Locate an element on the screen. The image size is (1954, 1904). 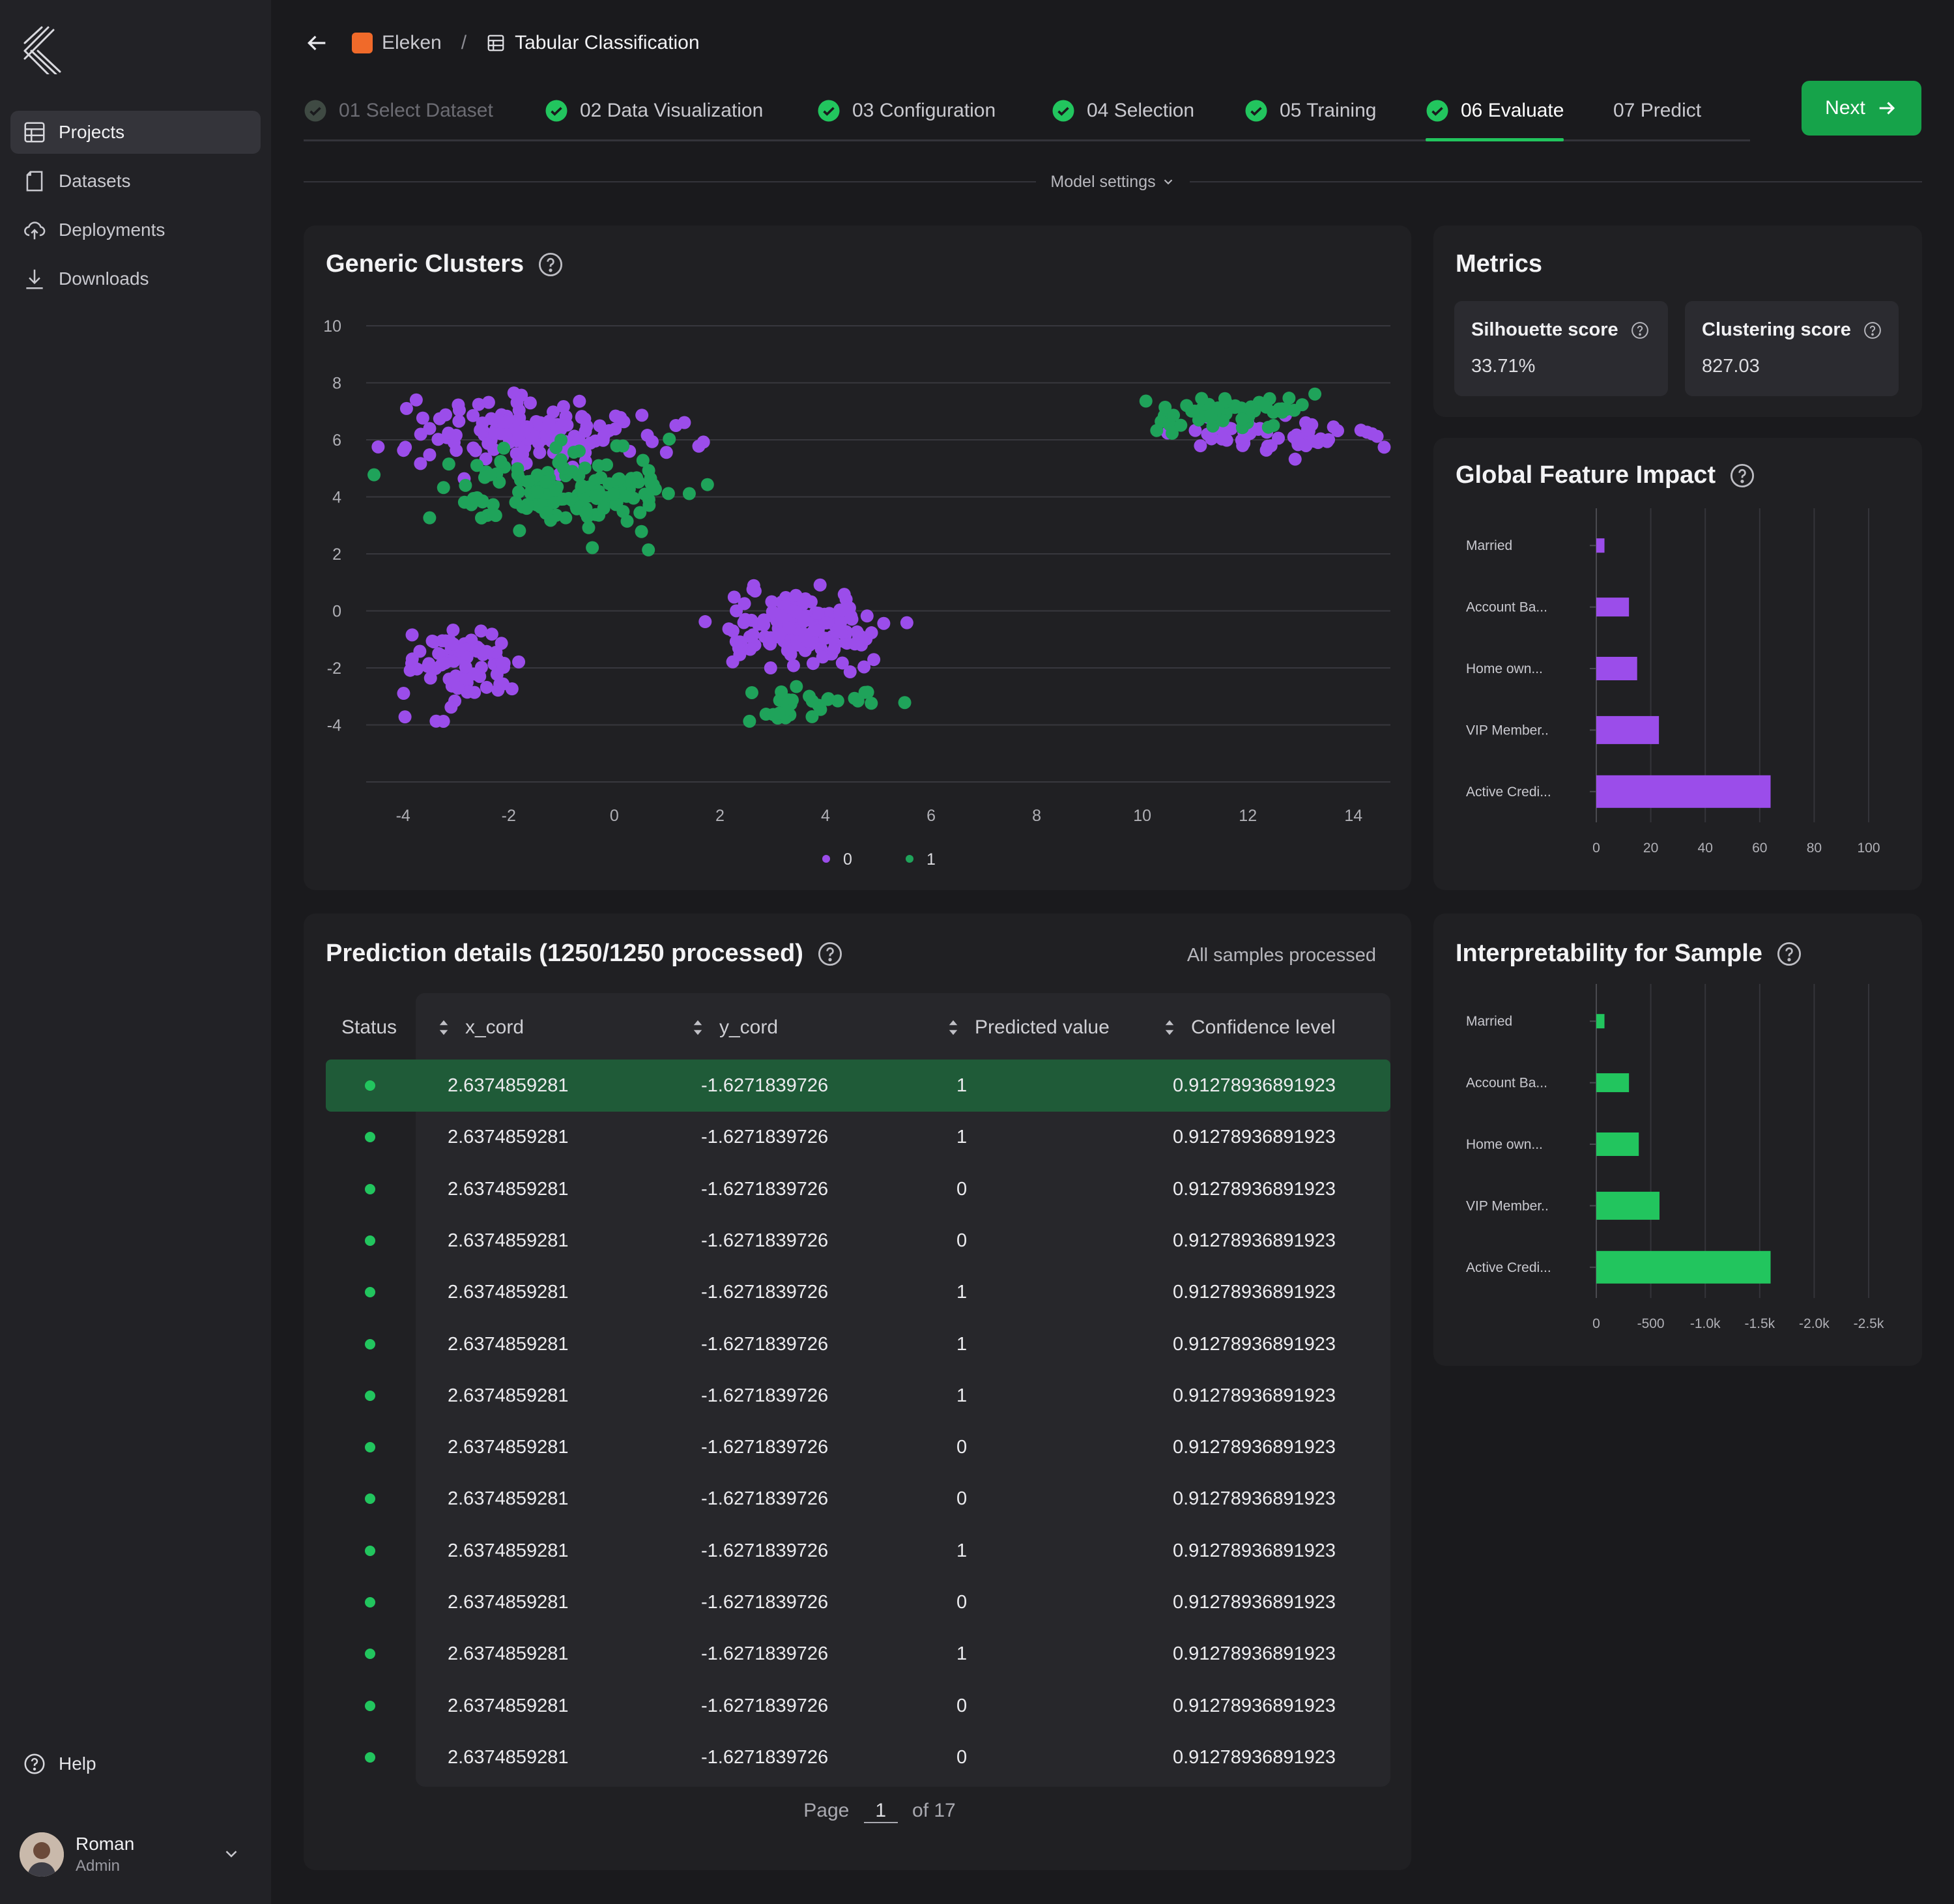
sidebar-item-datasets: Datasets is located at coordinates (135, 181).